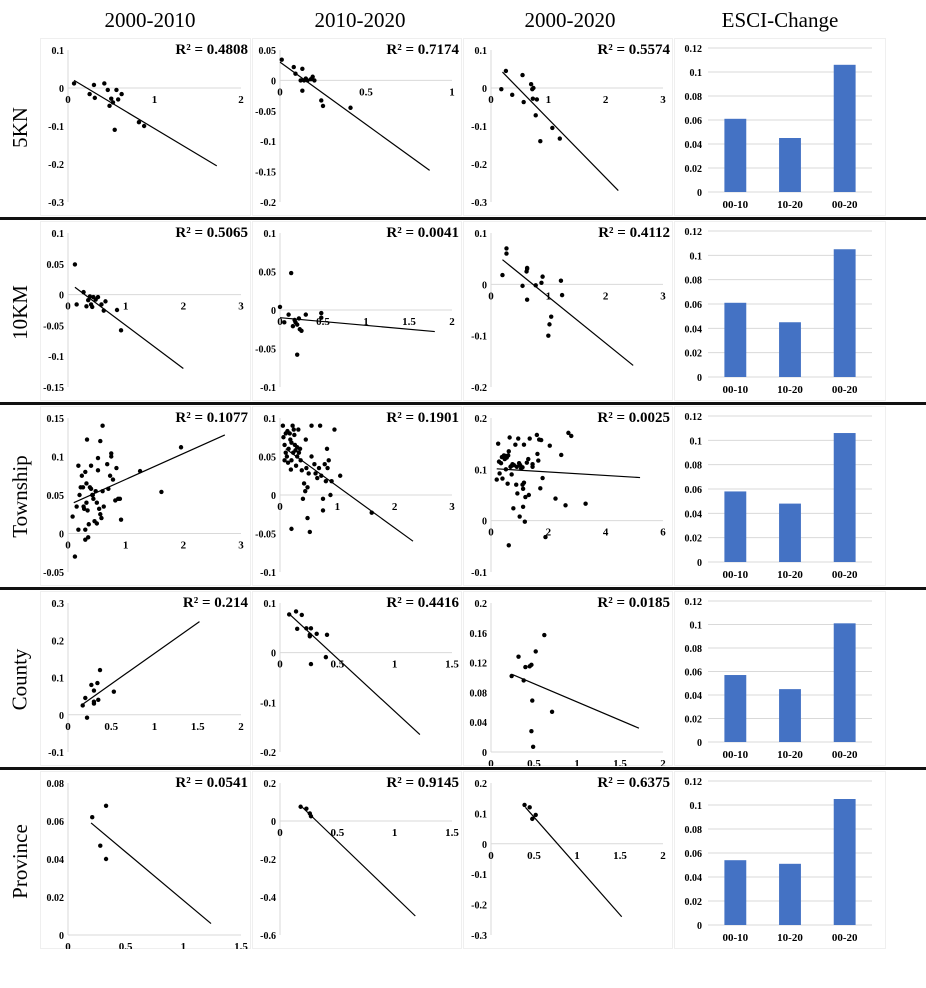 The width and height of the screenshot is (926, 988). I want to click on r-squared-label: R² = 0.9145, so click(422, 783).